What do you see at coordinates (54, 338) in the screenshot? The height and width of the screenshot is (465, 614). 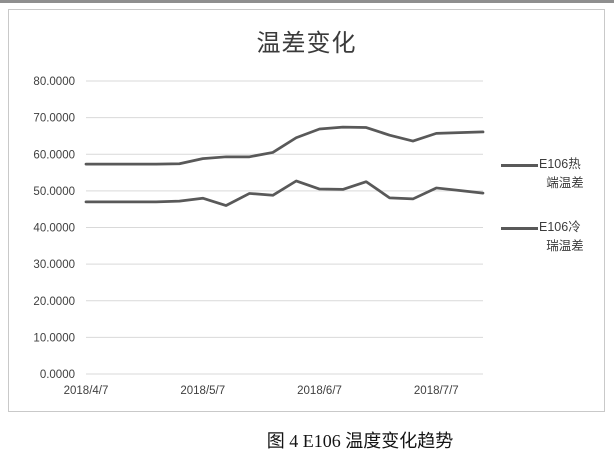 I see `y-tick-label: 10.0000` at bounding box center [54, 338].